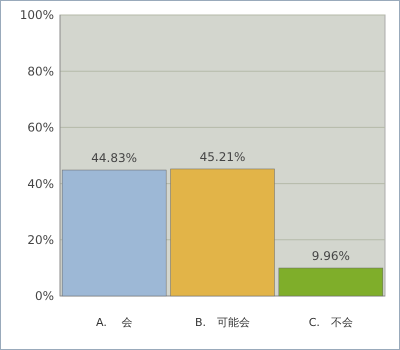 The height and width of the screenshot is (350, 400). What do you see at coordinates (40, 183) in the screenshot?
I see `y-tick-label: 40%` at bounding box center [40, 183].